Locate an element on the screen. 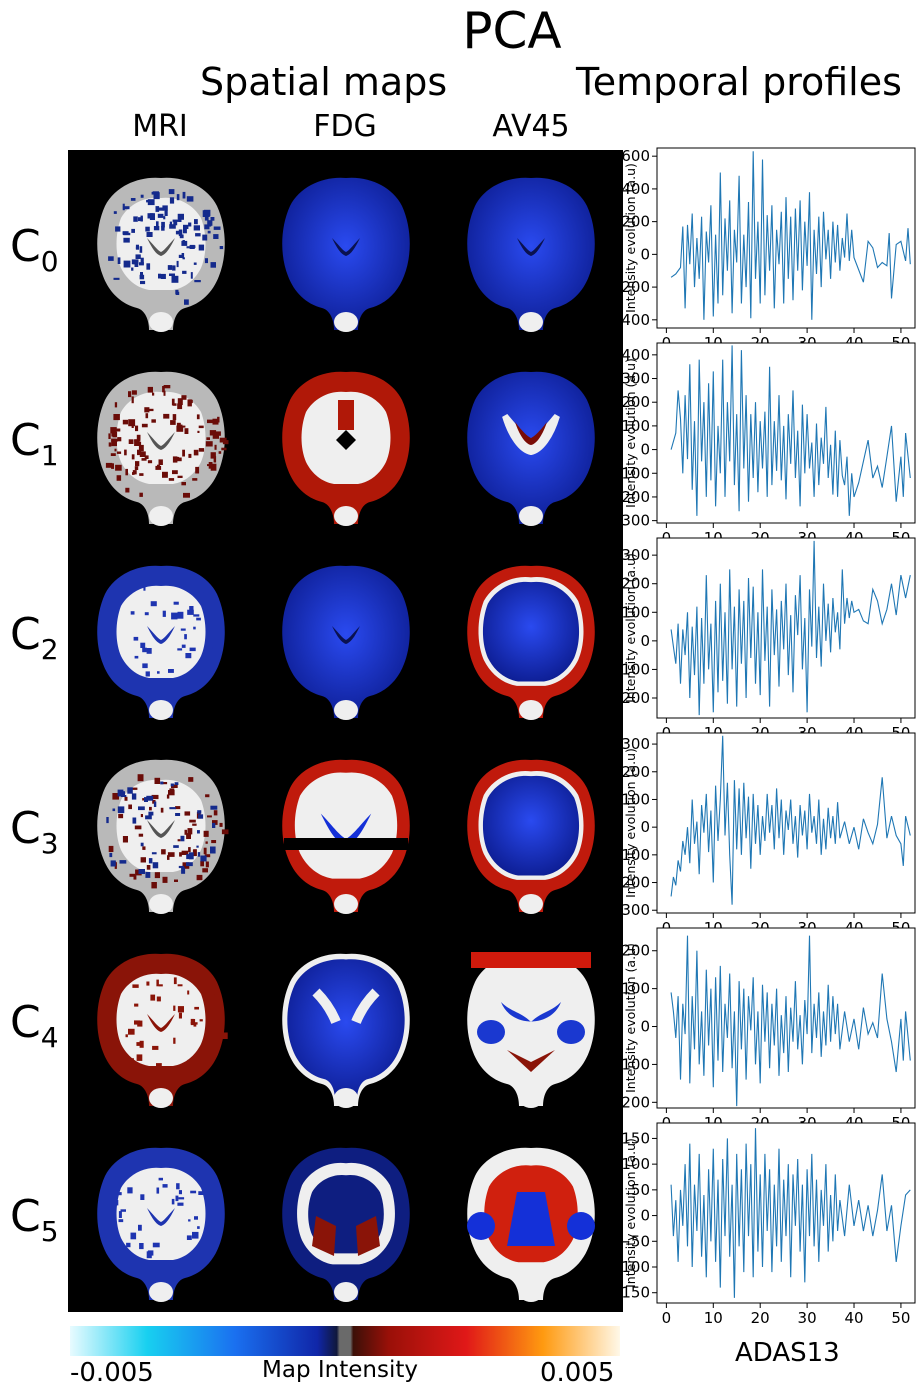  x-tick-label: 10 is located at coordinates (713, 1317).